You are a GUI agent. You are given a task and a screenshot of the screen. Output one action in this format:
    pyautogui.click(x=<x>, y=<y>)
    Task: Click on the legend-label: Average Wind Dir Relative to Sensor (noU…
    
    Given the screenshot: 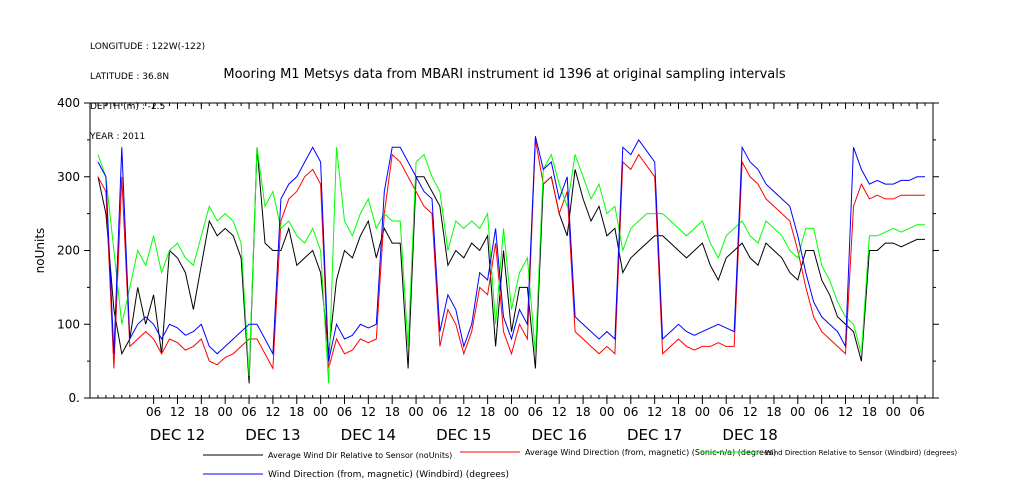 What is the action you would take?
    pyautogui.click(x=360, y=455)
    